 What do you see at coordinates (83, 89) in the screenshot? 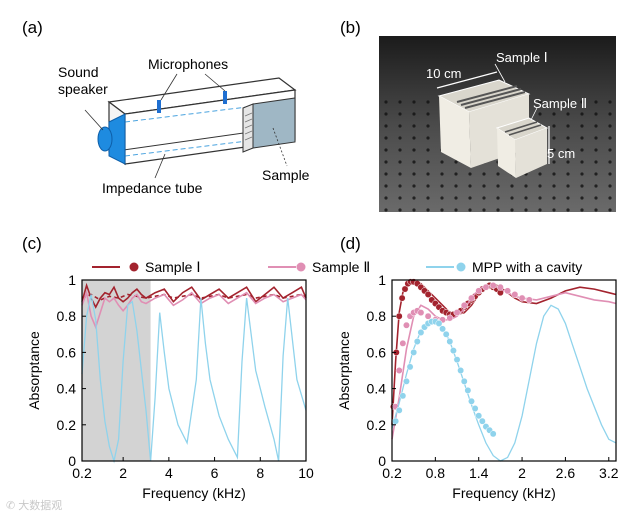
I see `sound-speaker-label-line2: speaker` at bounding box center [83, 89].